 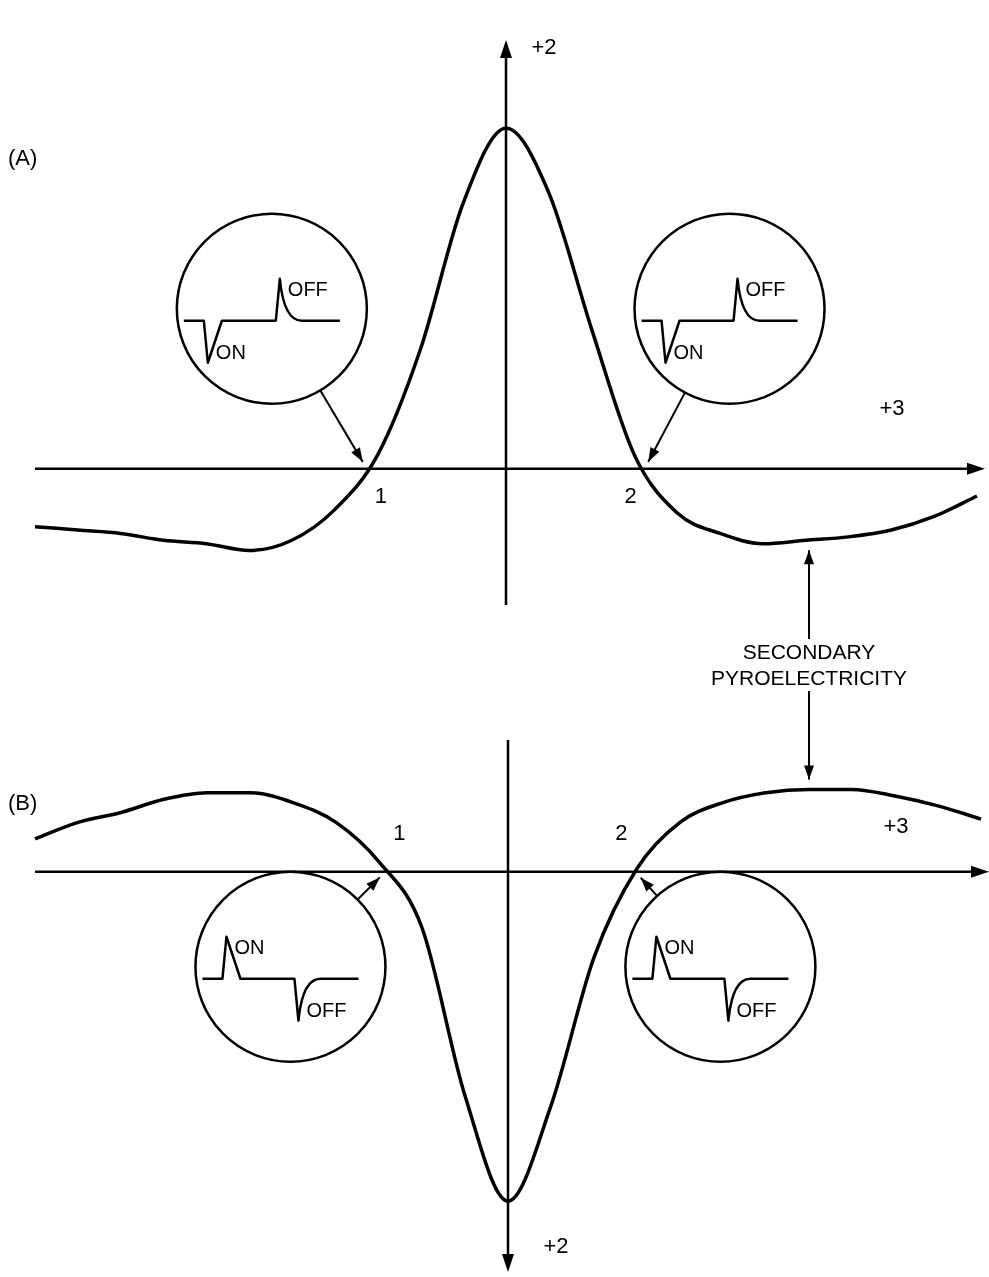 I want to click on text: SECONDARY PYROELECTRICITY, so click(x=809, y=664).